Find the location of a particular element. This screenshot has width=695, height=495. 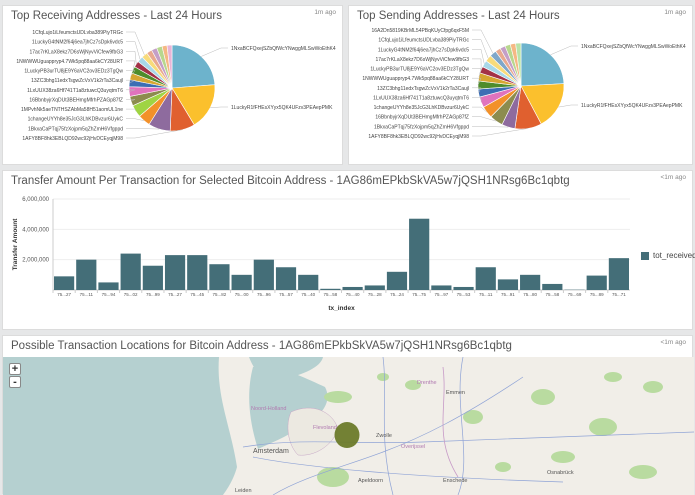

x-tick-label: 75...02 is located at coordinates (131, 294).